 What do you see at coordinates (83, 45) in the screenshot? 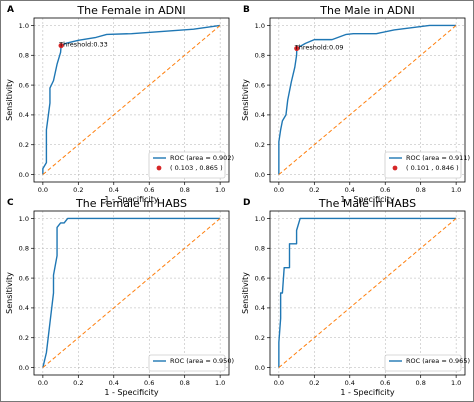
I see `threshold-annotation: Threshold:0.33` at bounding box center [83, 45].